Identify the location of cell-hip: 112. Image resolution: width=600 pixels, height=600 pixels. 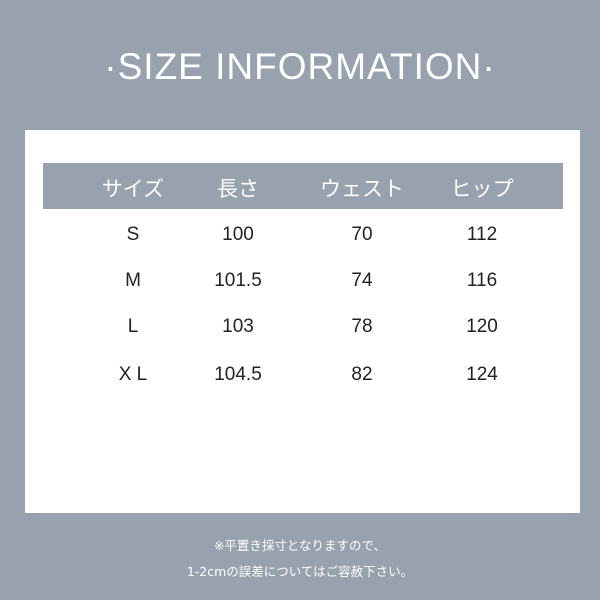
(482, 234).